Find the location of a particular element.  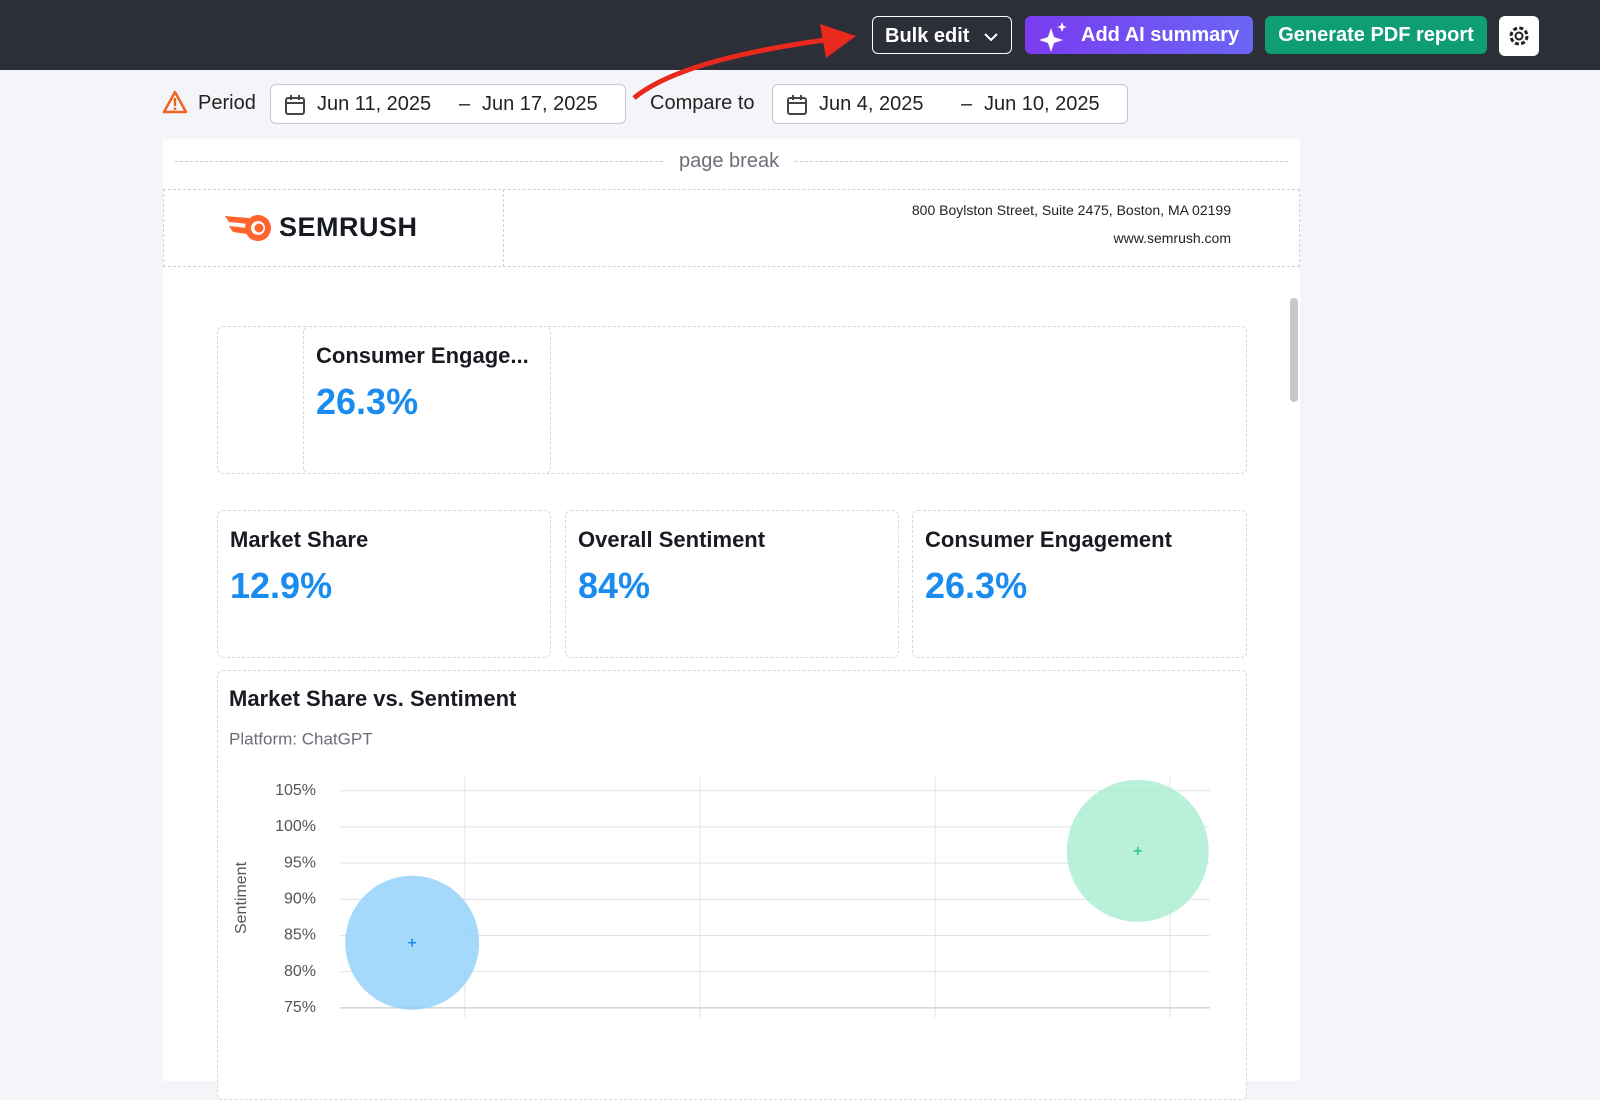

widget-card: Market Share 12.9% is located at coordinates (384, 584).